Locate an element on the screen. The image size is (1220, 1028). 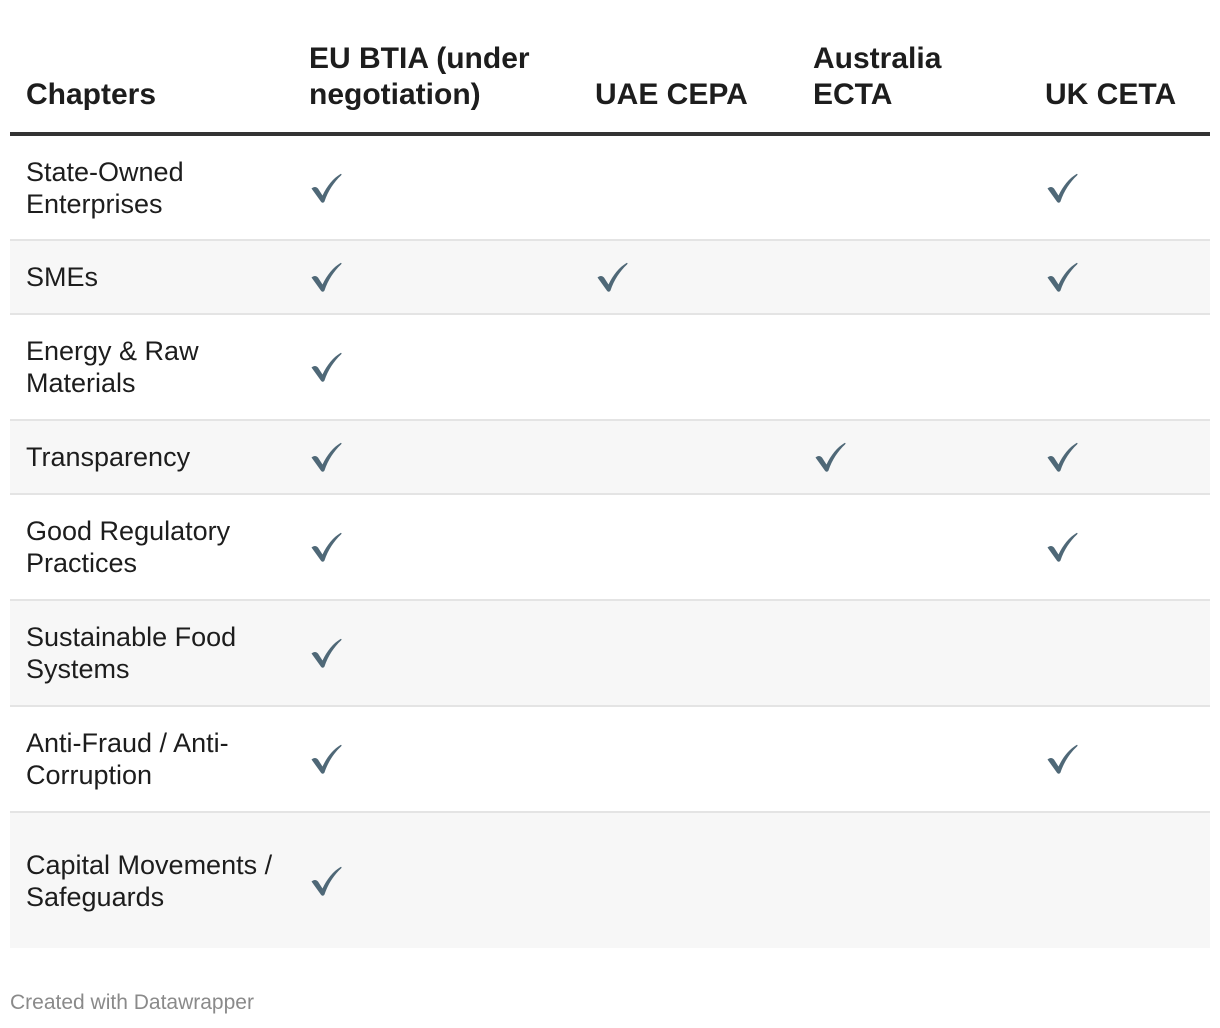
table-row: Good Regulatory Practices is located at coordinates (610, 547).